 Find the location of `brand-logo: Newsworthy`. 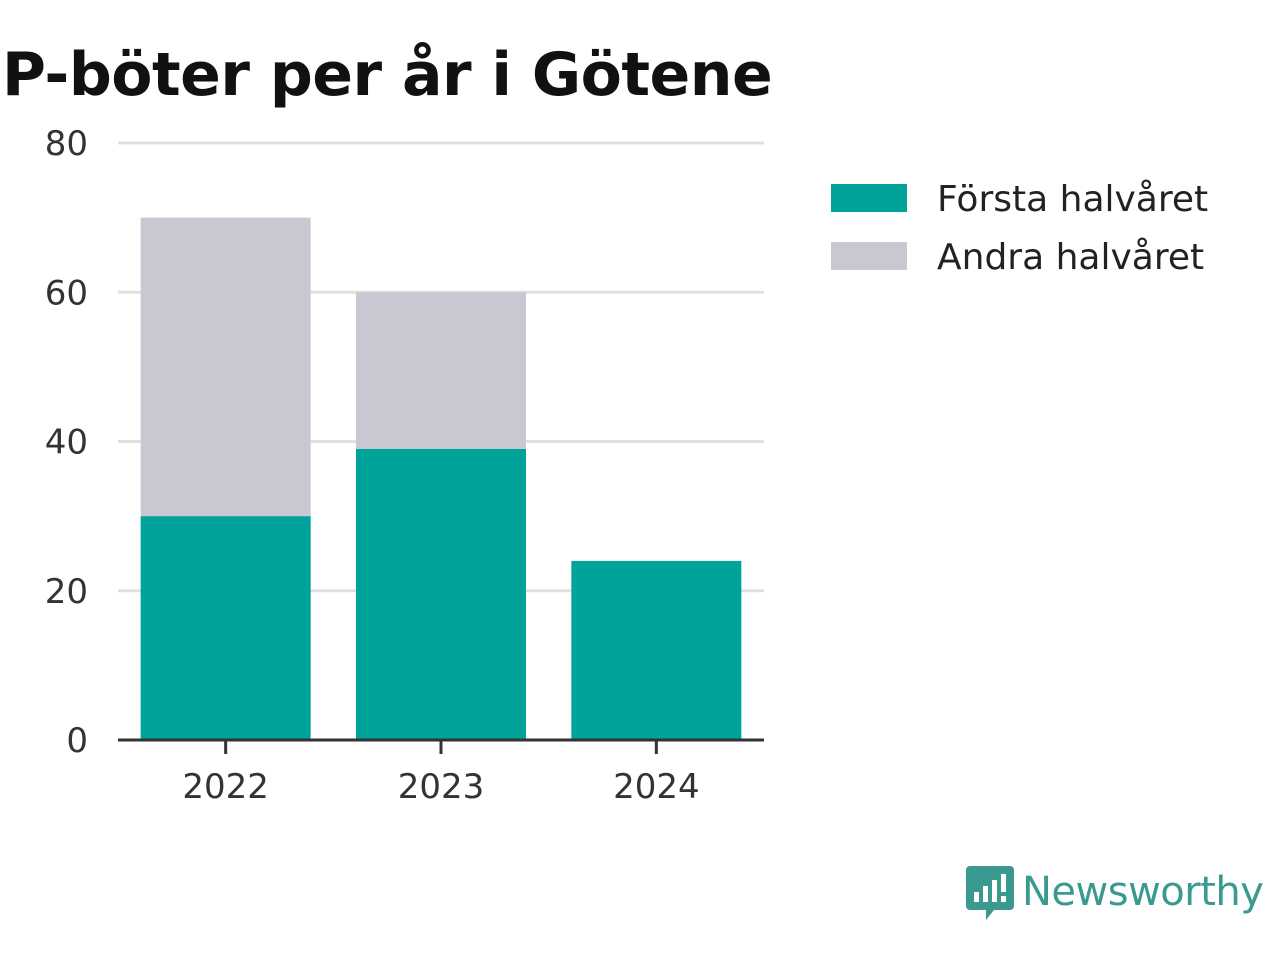

brand-logo: Newsworthy is located at coordinates (1114, 892).